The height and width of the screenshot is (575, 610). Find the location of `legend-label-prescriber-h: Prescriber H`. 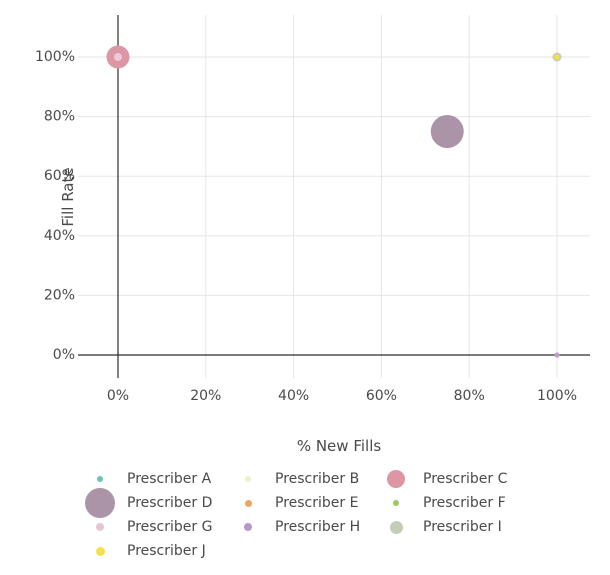

legend-label-prescriber-h: Prescriber H is located at coordinates (318, 527).